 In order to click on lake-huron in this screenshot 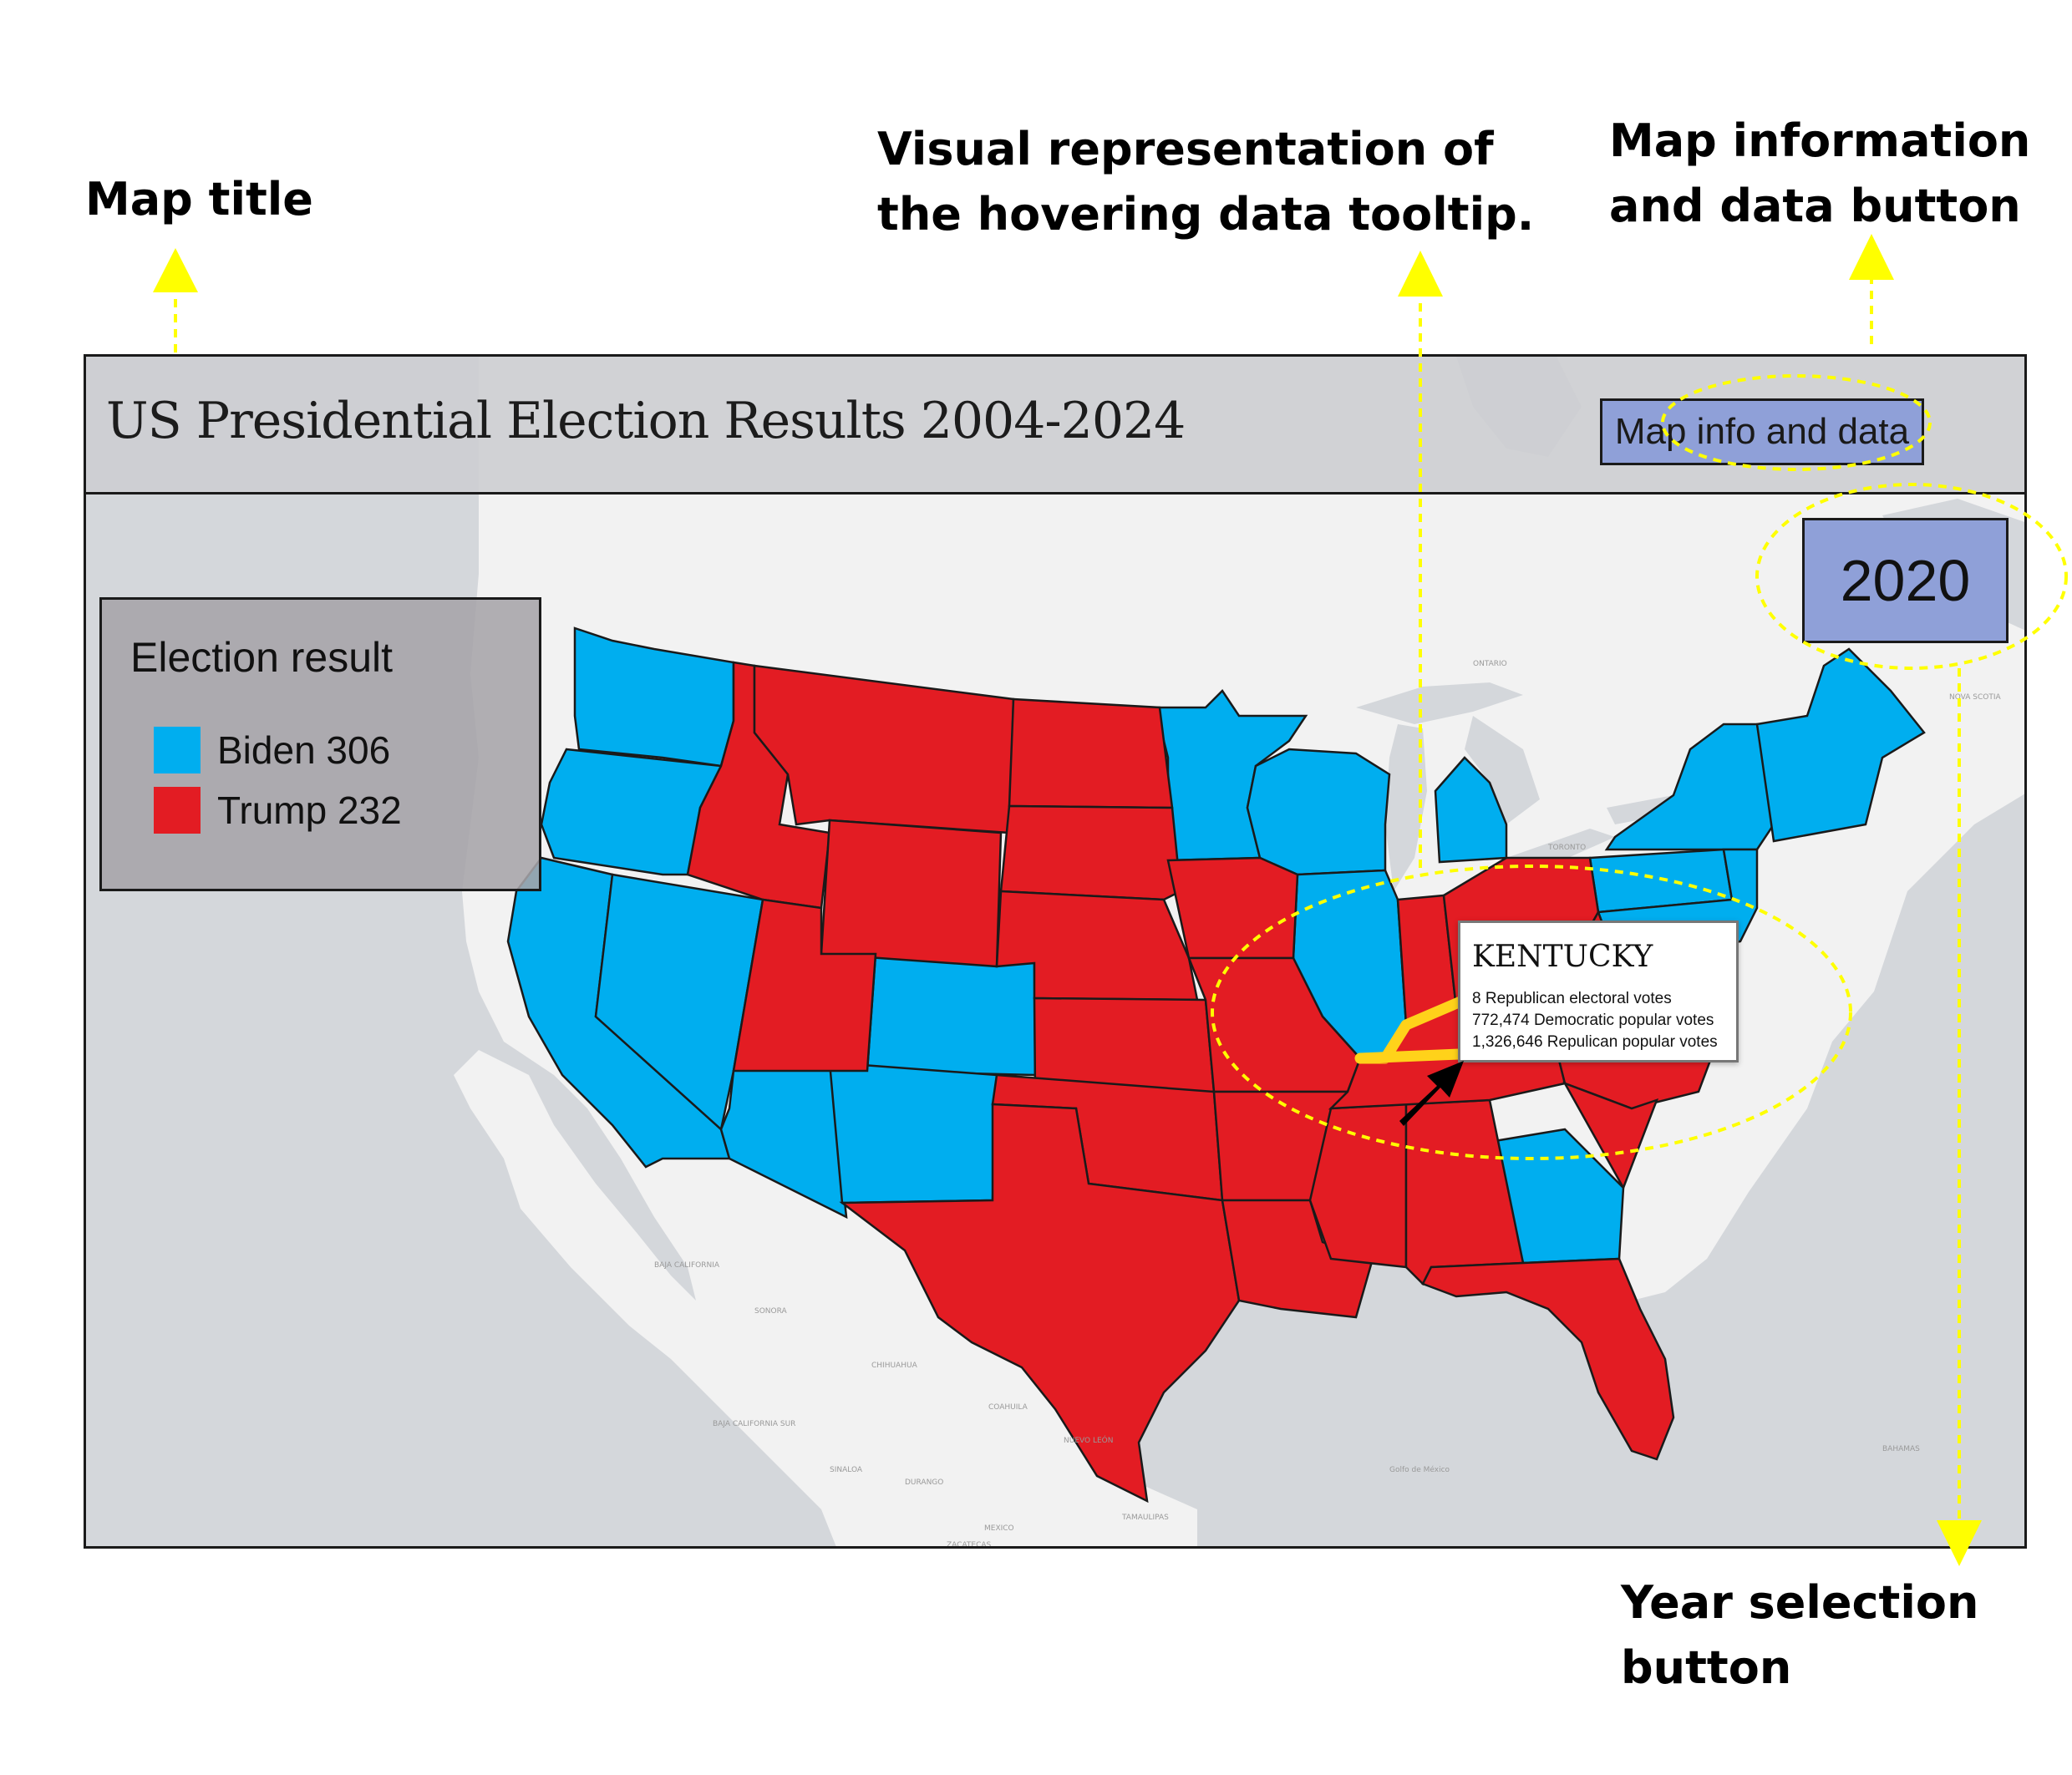, I will do `click(1502, 770)`.